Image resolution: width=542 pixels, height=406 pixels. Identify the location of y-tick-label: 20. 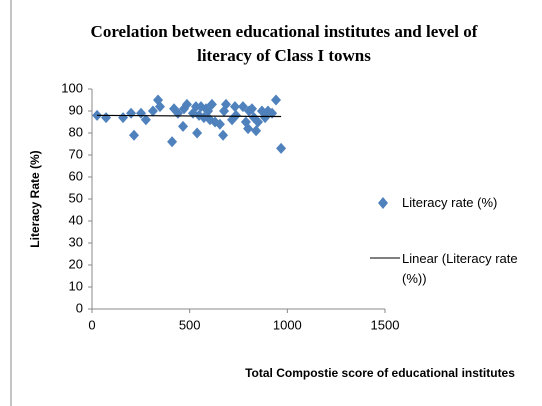
(76, 263).